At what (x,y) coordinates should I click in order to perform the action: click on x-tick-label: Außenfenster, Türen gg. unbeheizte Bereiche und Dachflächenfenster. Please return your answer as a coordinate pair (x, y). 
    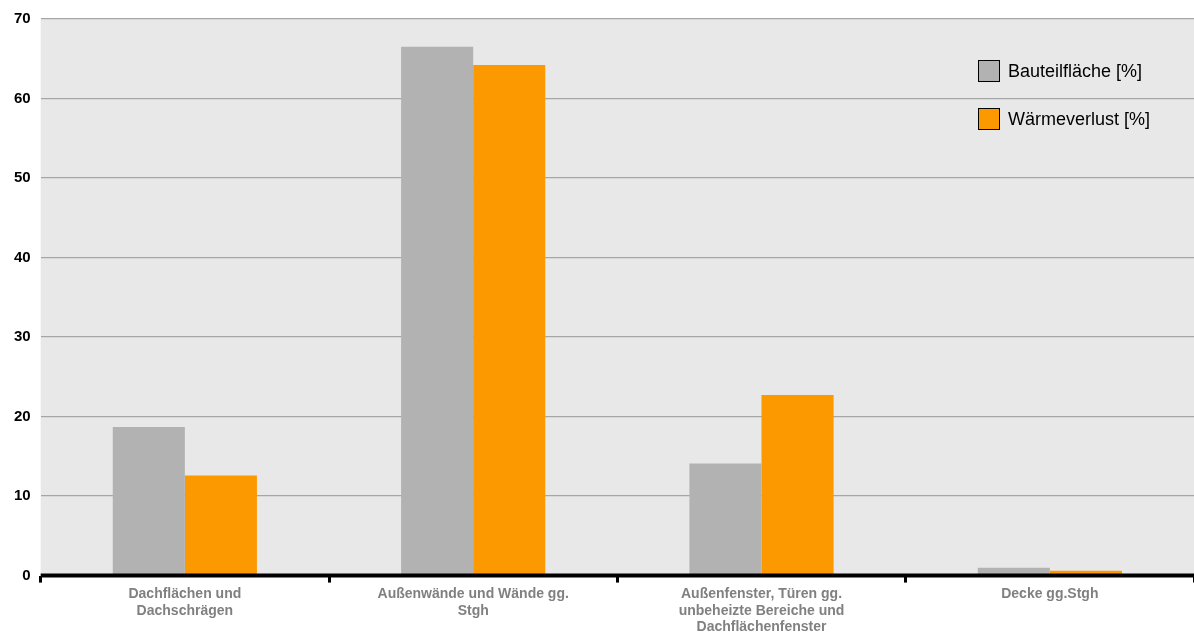
    Looking at the image, I should click on (761, 609).